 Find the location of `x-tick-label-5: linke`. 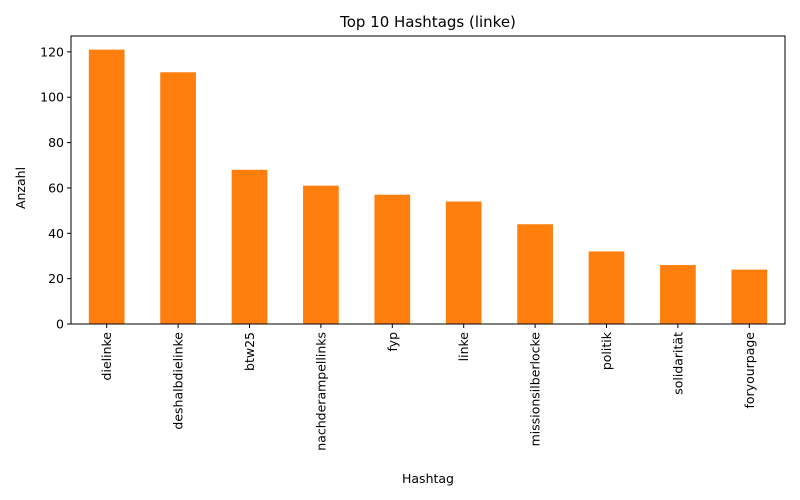

x-tick-label-5: linke is located at coordinates (463, 347).